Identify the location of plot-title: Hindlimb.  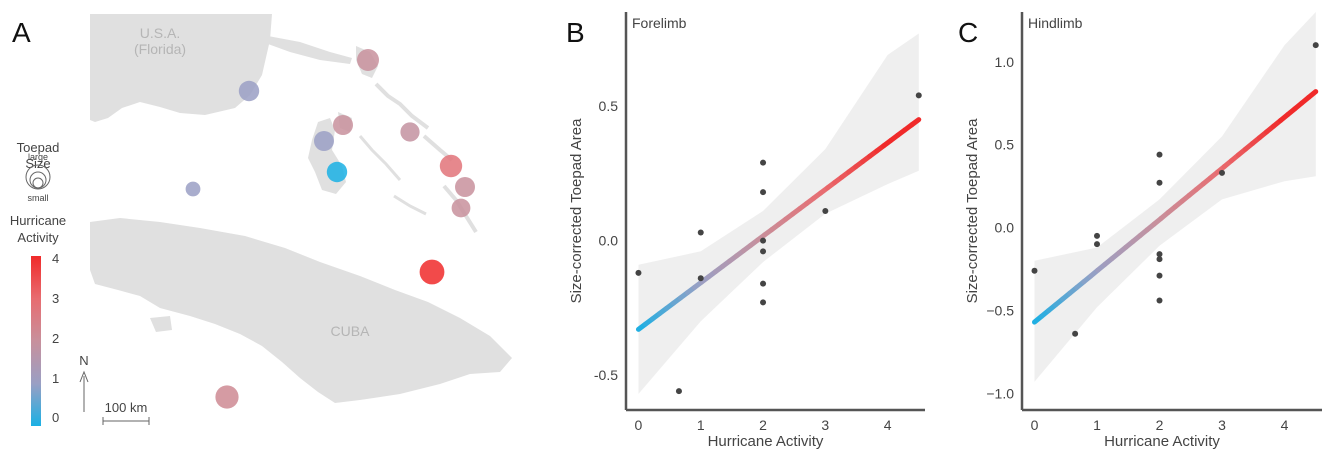
(1055, 23).